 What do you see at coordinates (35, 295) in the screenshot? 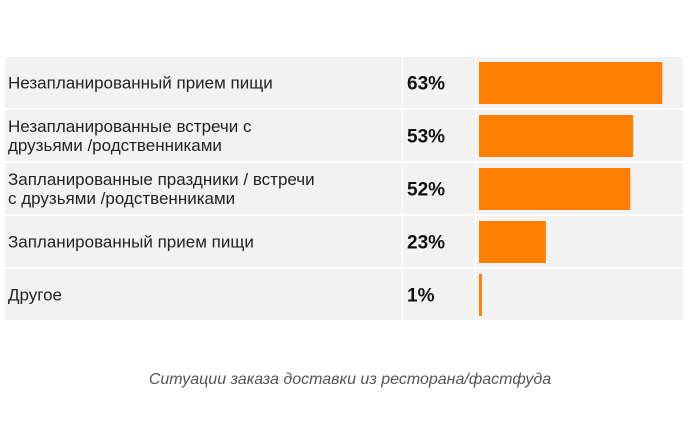
I see `category-label: Другое` at bounding box center [35, 295].